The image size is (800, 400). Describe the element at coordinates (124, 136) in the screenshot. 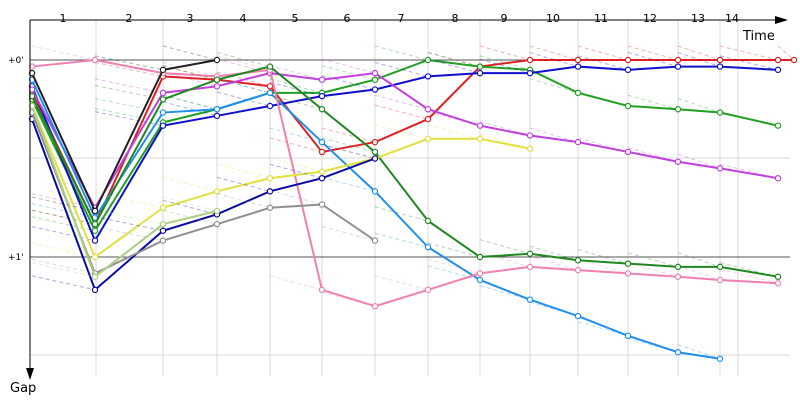

I see `series-line` at that location.